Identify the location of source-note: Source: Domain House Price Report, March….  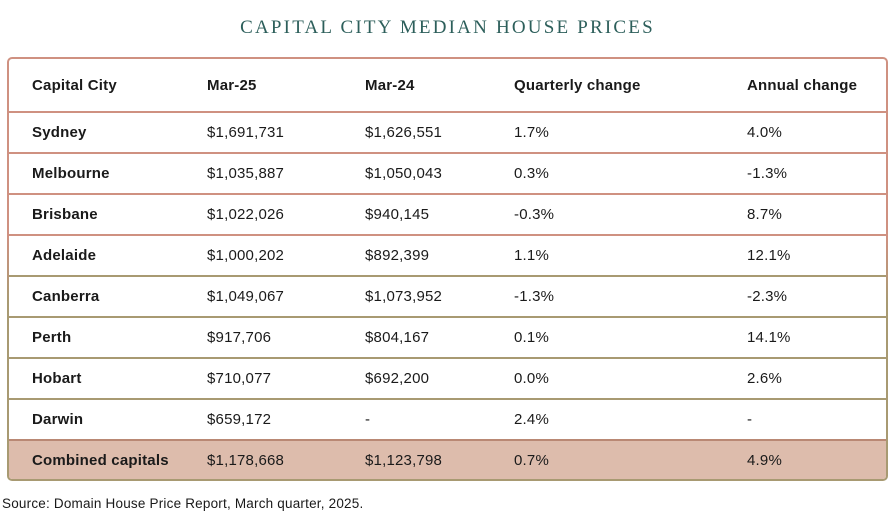
(183, 503).